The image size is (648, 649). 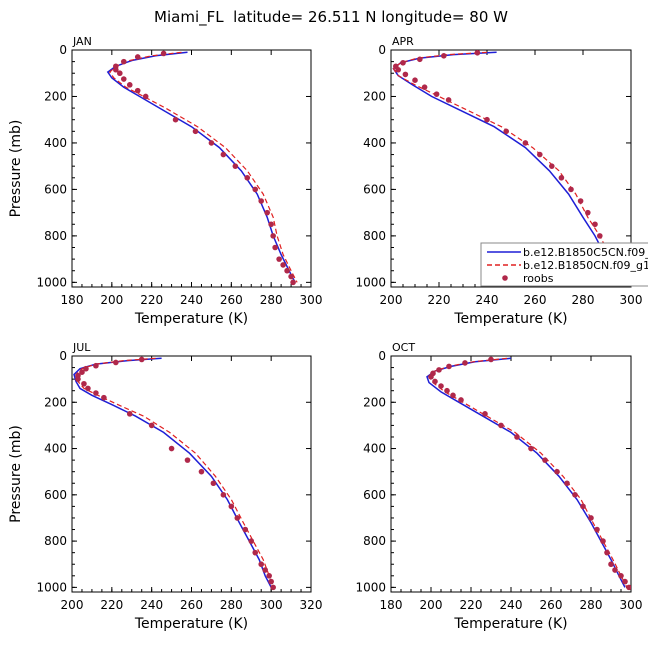 I want to click on y-tick-label: 1000, so click(x=51, y=282).